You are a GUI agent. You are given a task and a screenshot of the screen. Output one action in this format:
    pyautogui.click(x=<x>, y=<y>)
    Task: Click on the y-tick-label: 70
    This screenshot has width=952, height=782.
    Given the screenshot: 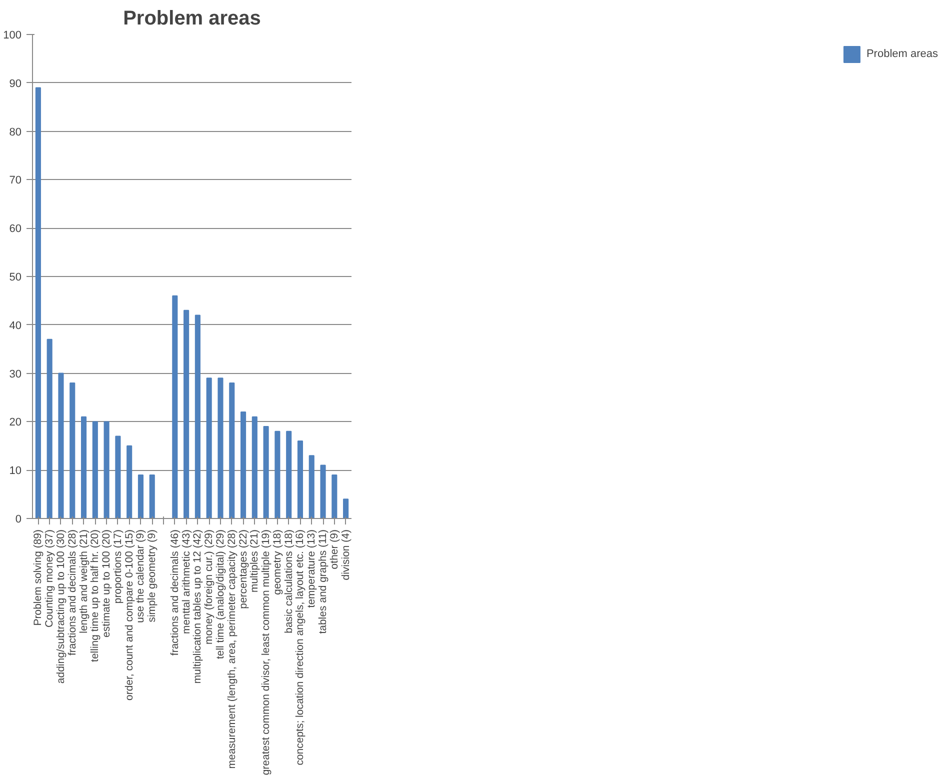 What is the action you would take?
    pyautogui.click(x=15, y=180)
    